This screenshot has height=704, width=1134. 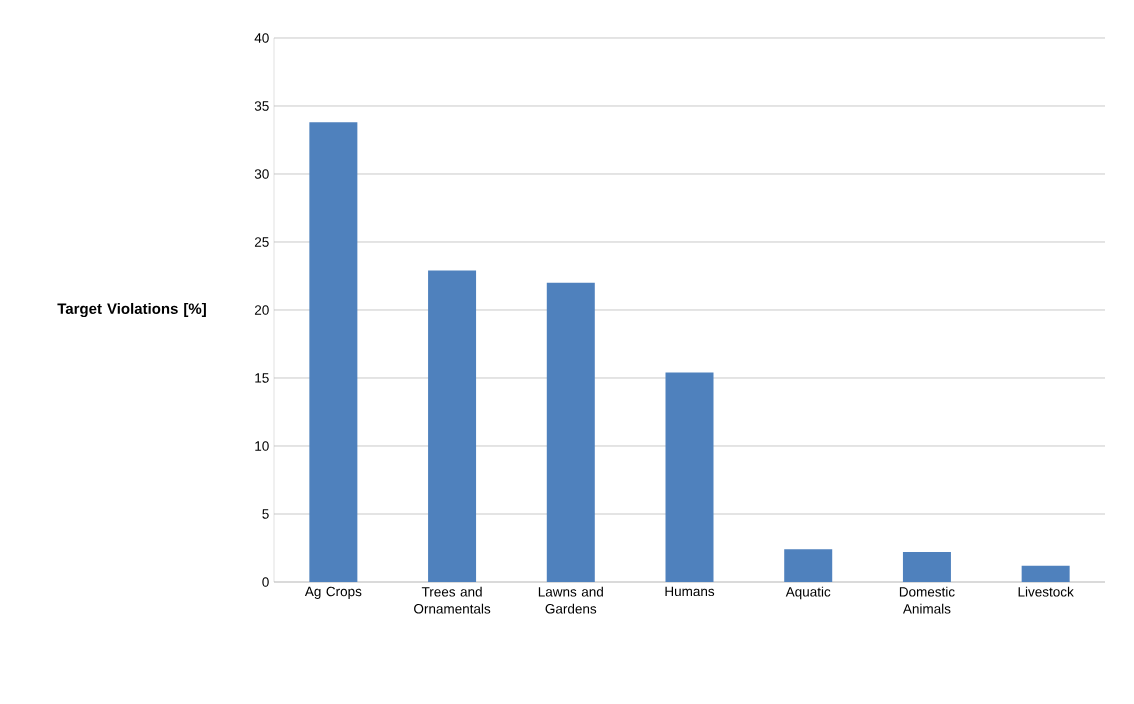 What do you see at coordinates (261, 310) in the screenshot?
I see `y-tick-label: 20` at bounding box center [261, 310].